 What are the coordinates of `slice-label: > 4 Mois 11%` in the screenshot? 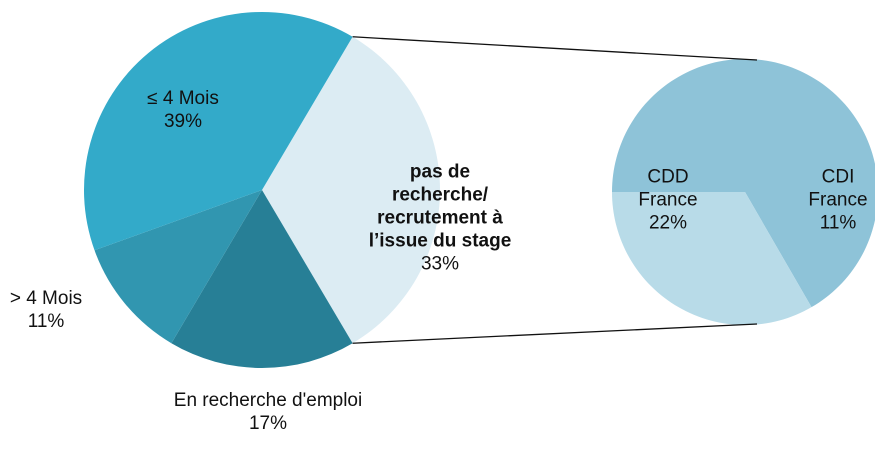 It's located at (53, 310).